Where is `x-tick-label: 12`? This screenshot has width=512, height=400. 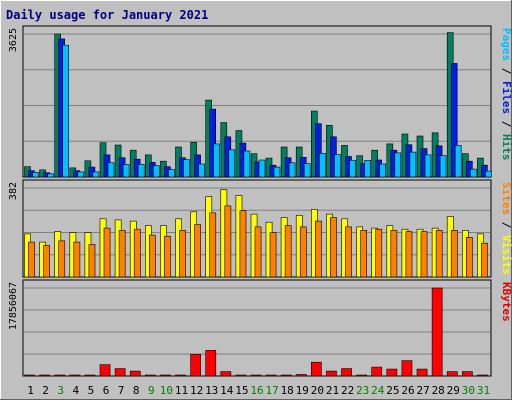 x-tick-label: 12 is located at coordinates (196, 390).